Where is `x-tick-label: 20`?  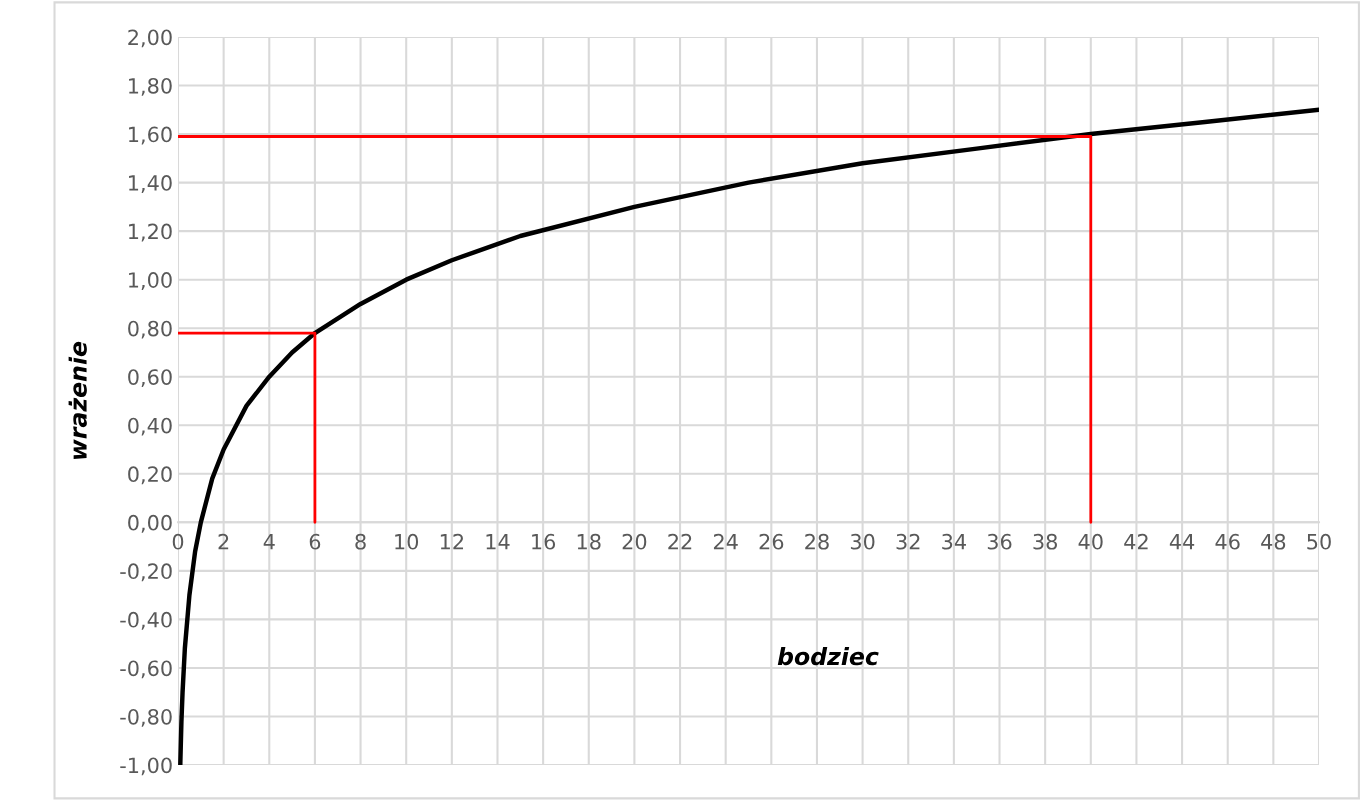
x-tick-label: 20 is located at coordinates (634, 541).